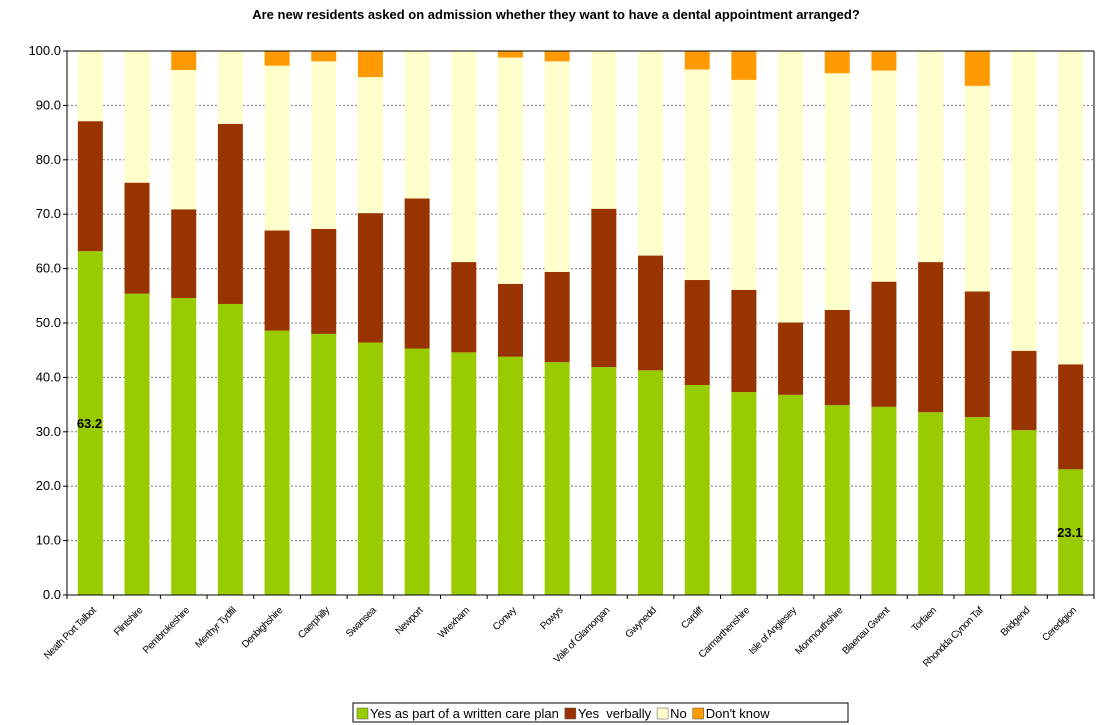 Image resolution: width=1102 pixels, height=725 pixels. I want to click on x-tick-label: Merthyr Tydfil, so click(215, 627).